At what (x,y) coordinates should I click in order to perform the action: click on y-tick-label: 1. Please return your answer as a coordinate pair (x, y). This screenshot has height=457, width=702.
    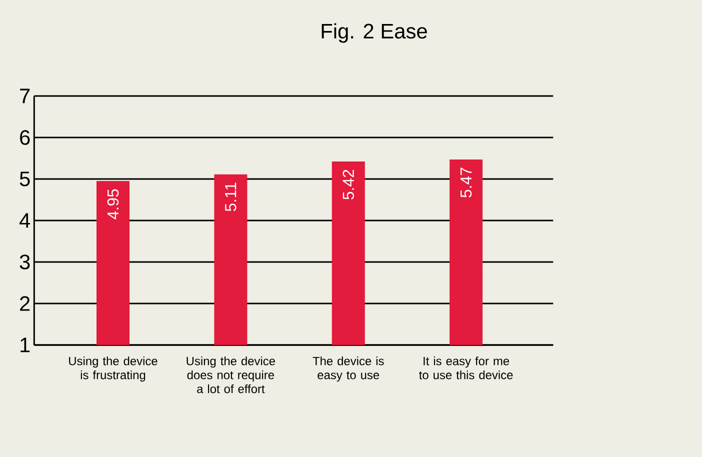
    Looking at the image, I should click on (25, 345).